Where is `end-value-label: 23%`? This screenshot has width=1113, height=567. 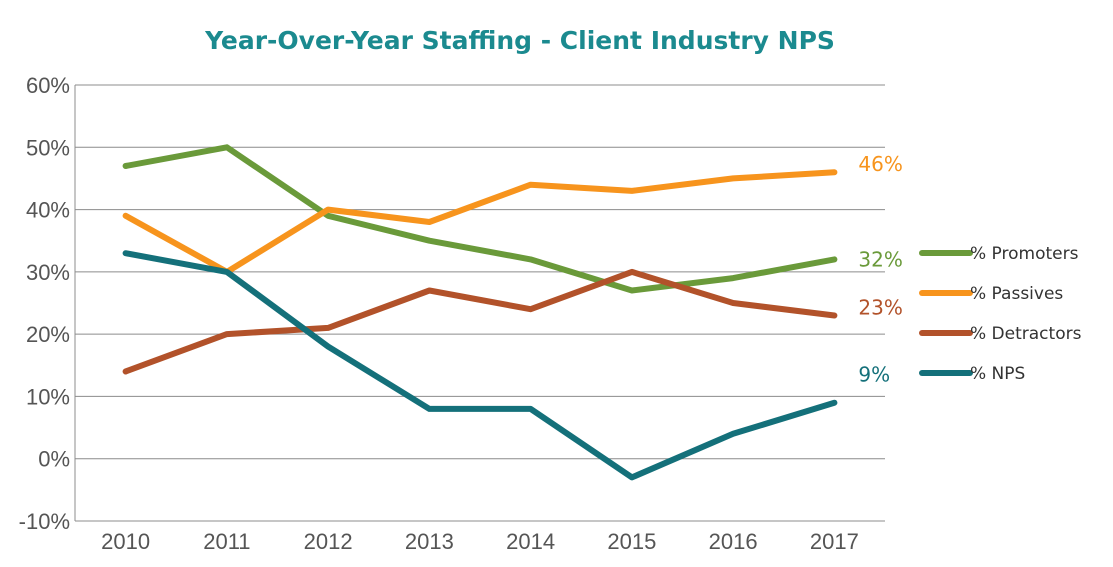
end-value-label: 23% is located at coordinates (880, 307).